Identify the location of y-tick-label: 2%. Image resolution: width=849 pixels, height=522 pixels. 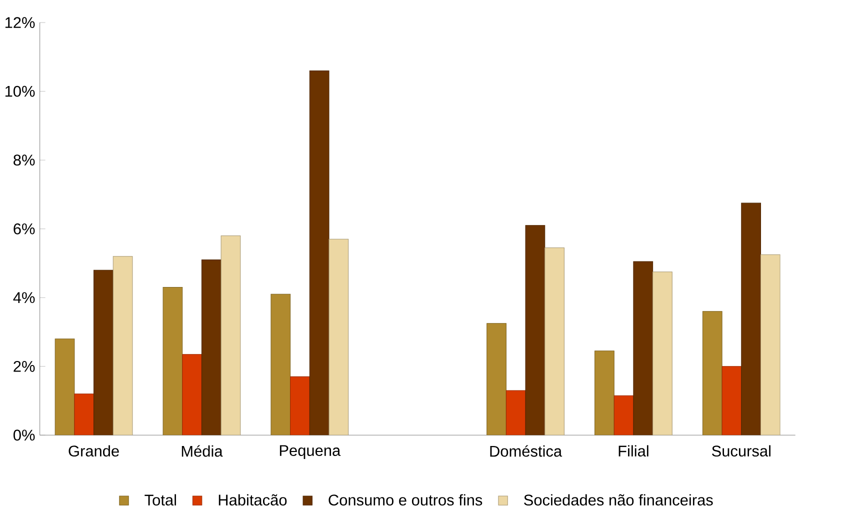
(24, 366).